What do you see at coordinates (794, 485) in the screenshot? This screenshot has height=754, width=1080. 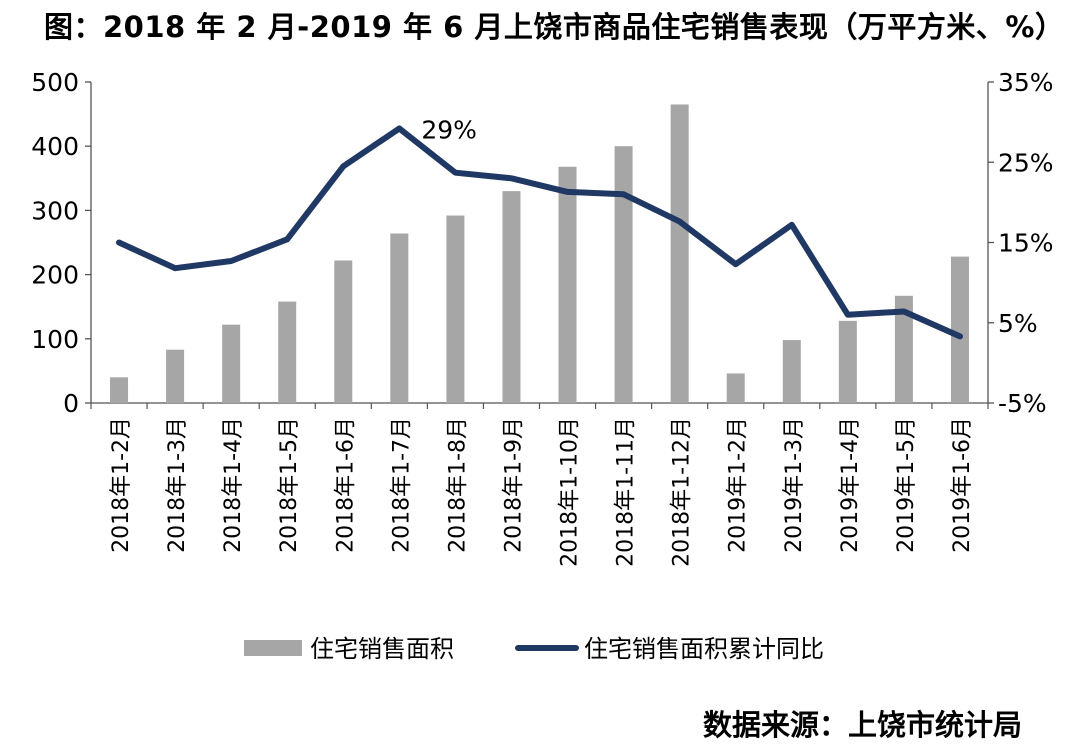 I see `x-tick-label: 2019年1-3月` at bounding box center [794, 485].